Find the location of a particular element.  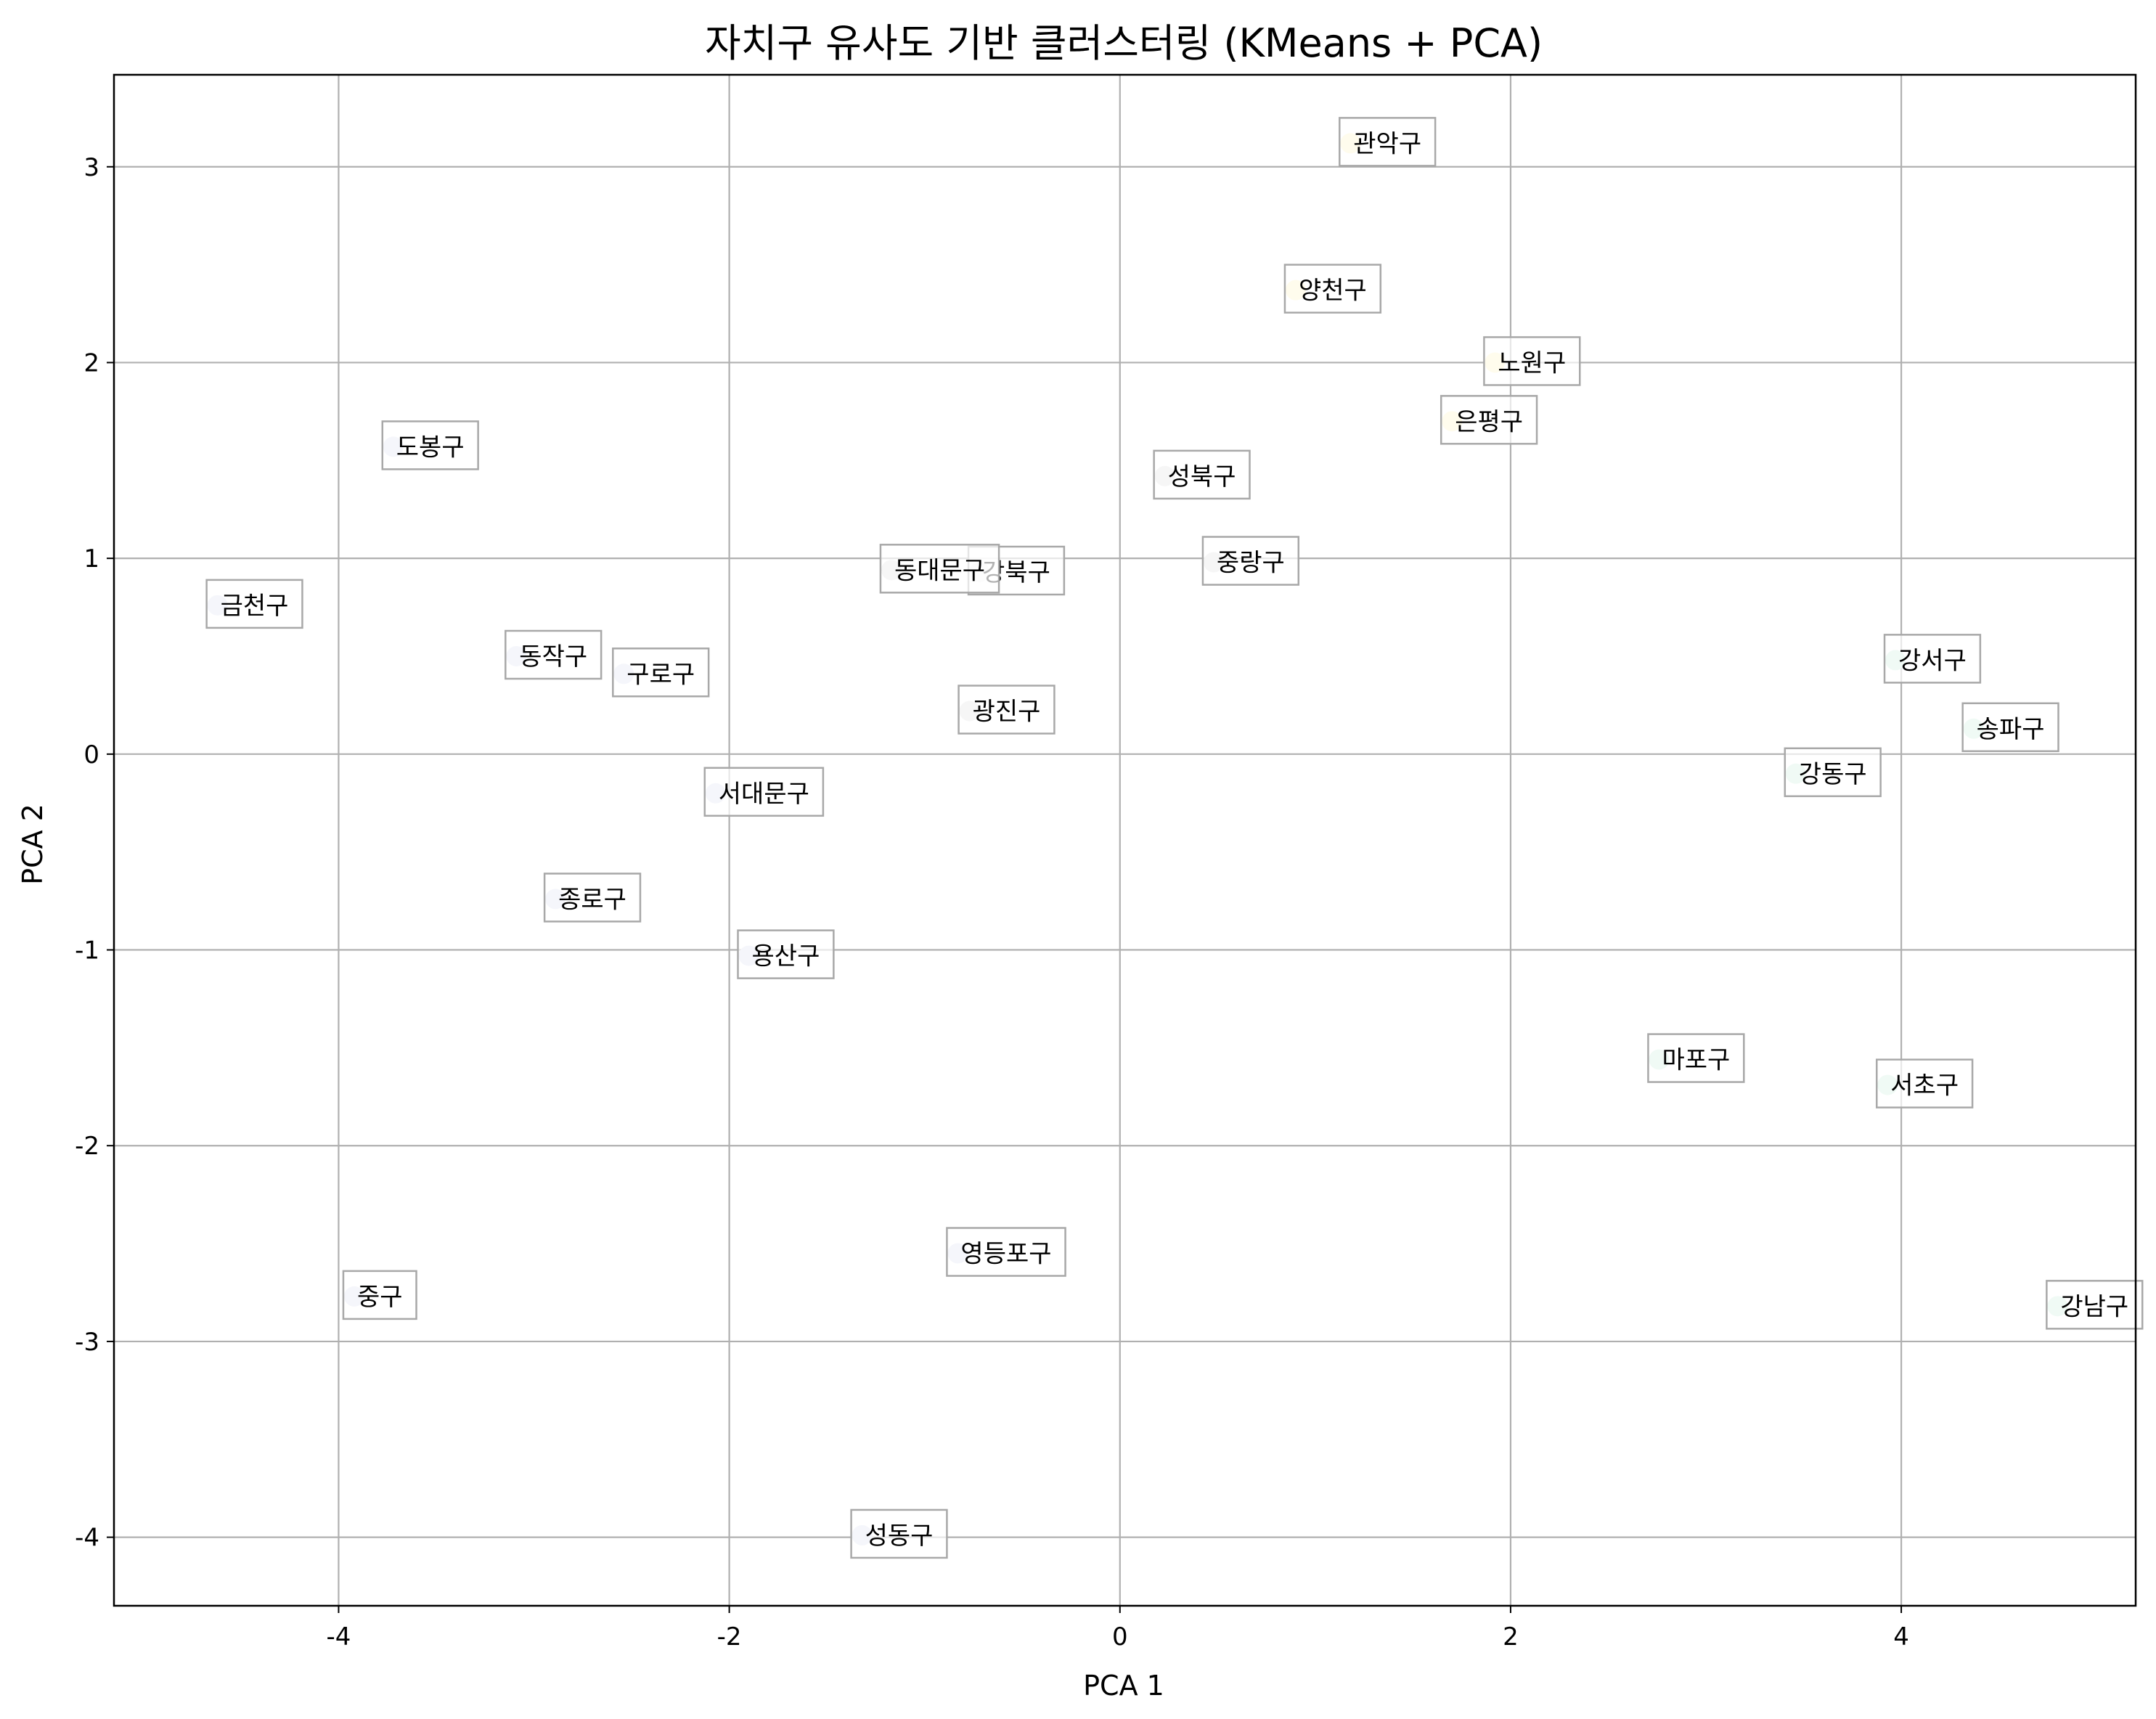

data-label-text: 관악구 is located at coordinates (1387, 143).